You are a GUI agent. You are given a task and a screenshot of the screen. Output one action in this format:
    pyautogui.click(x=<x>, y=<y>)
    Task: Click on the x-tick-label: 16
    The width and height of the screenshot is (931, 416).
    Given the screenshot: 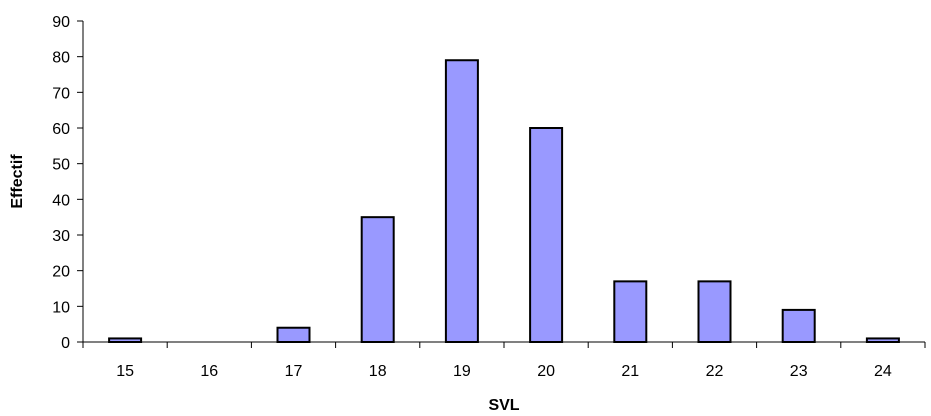 What is the action you would take?
    pyautogui.click(x=209, y=371)
    